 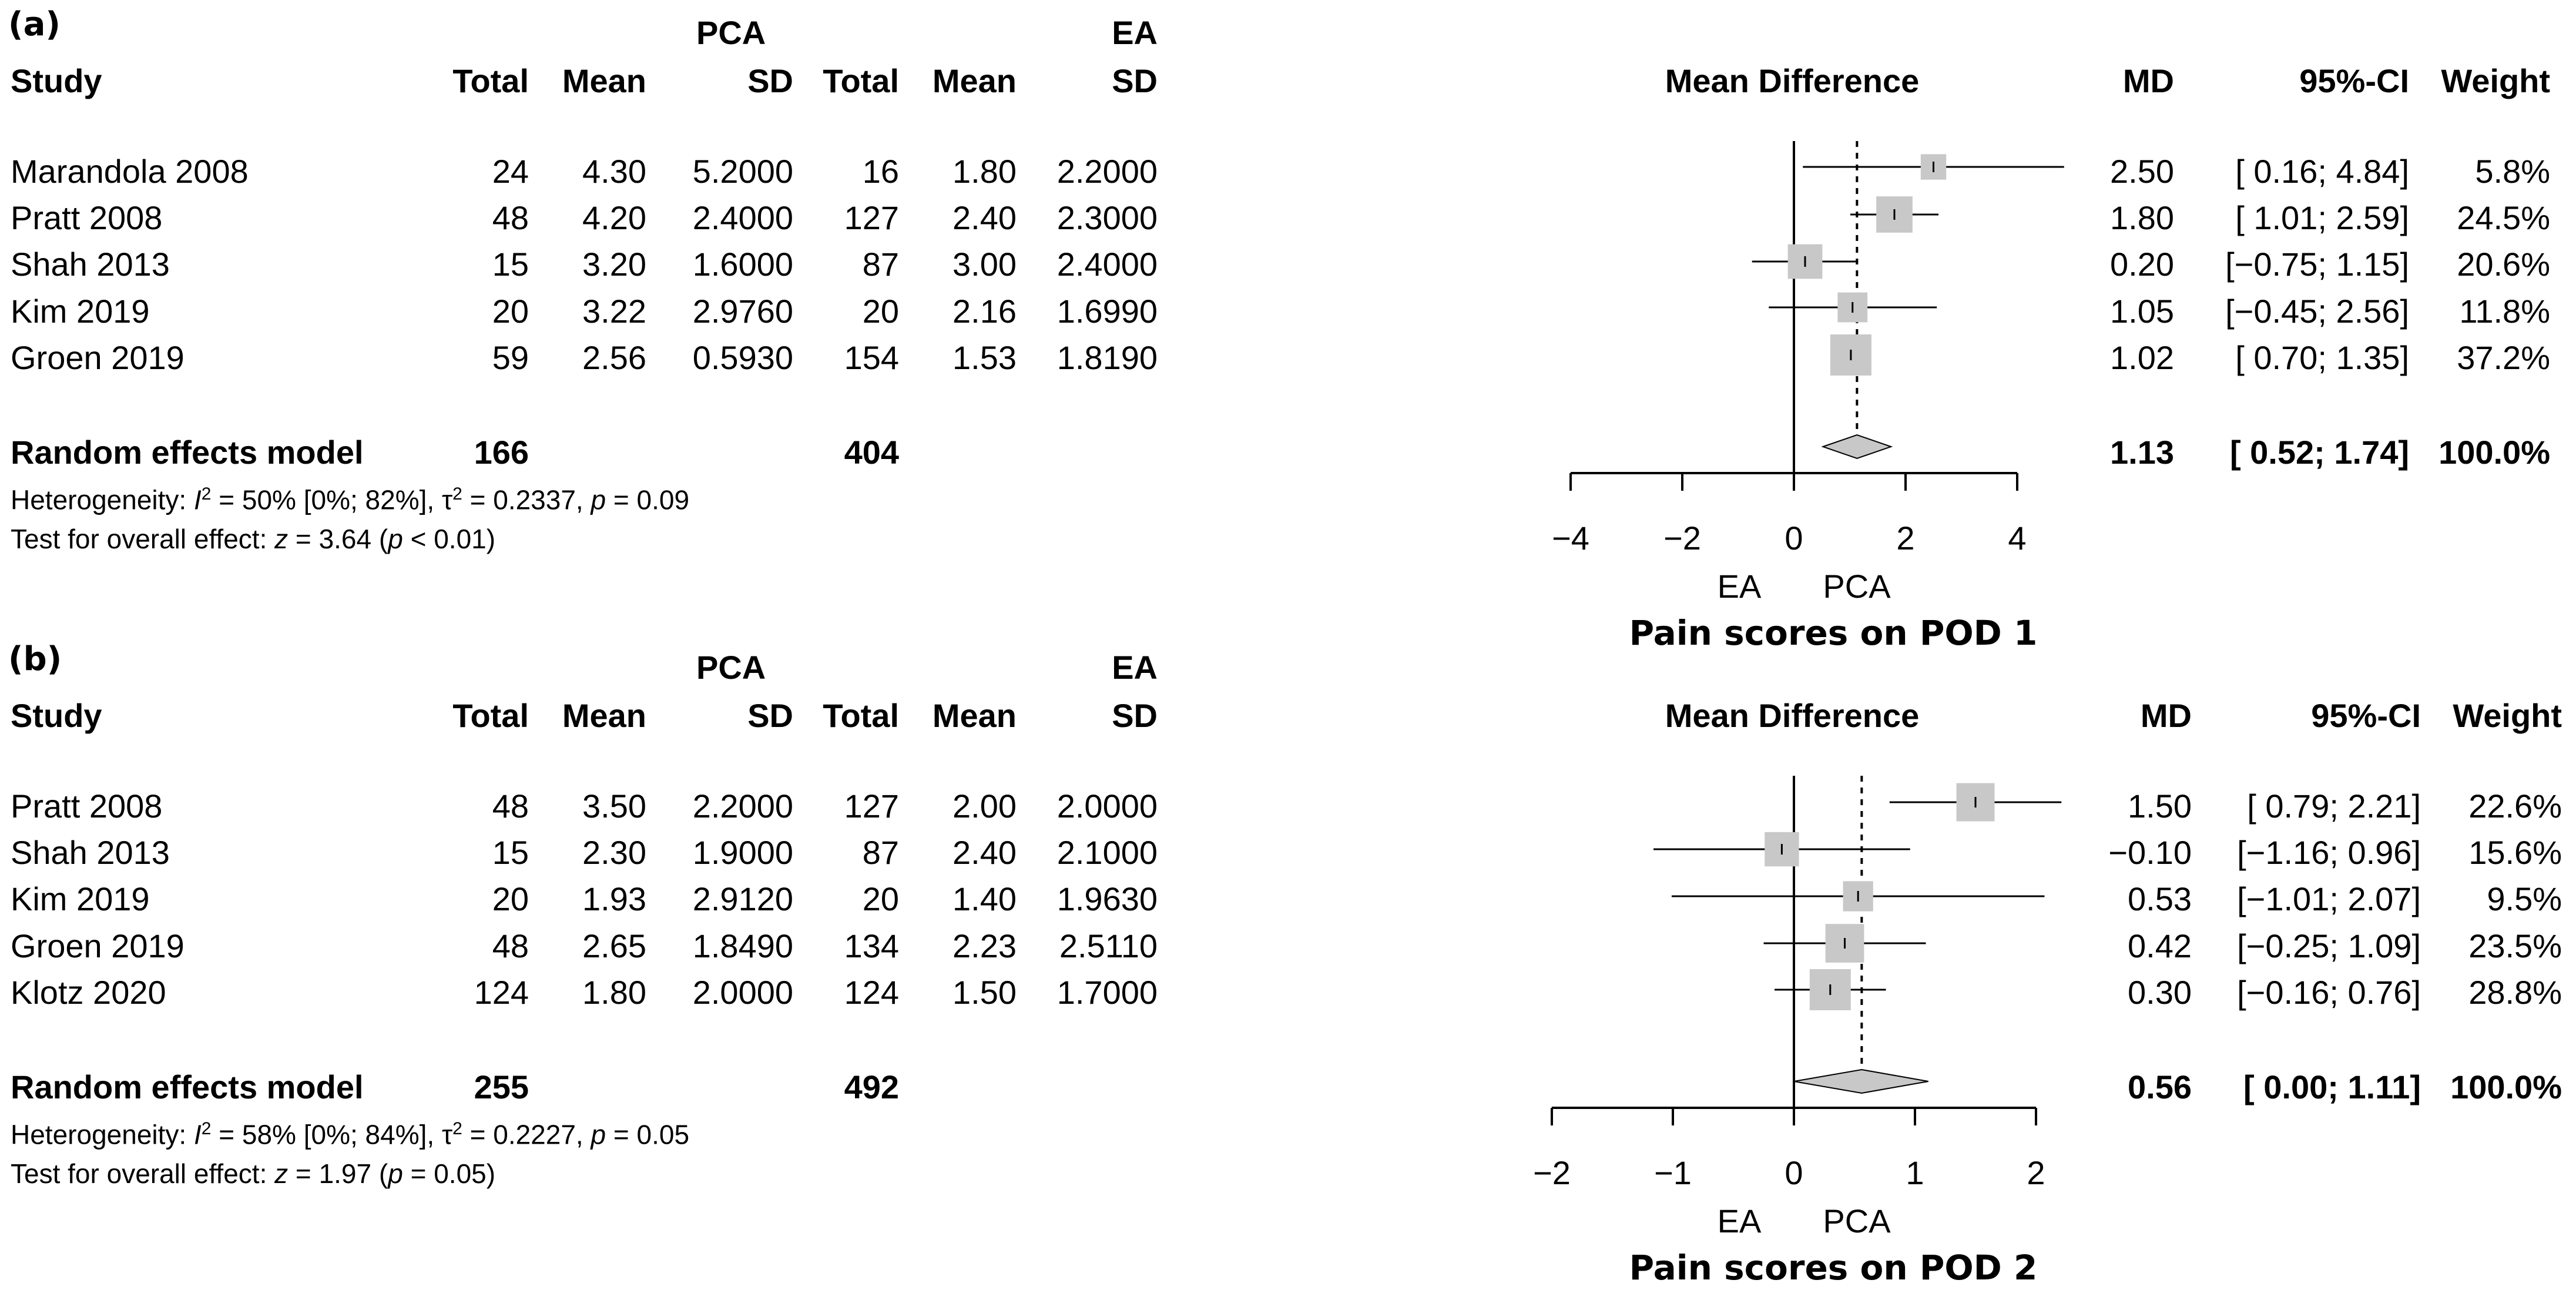 I want to click on panel-label: (b), so click(x=35, y=659).